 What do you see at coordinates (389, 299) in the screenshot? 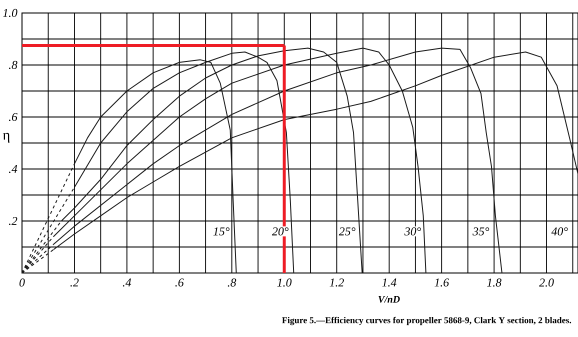
I see `x-axis-title: V/nD` at bounding box center [389, 299].